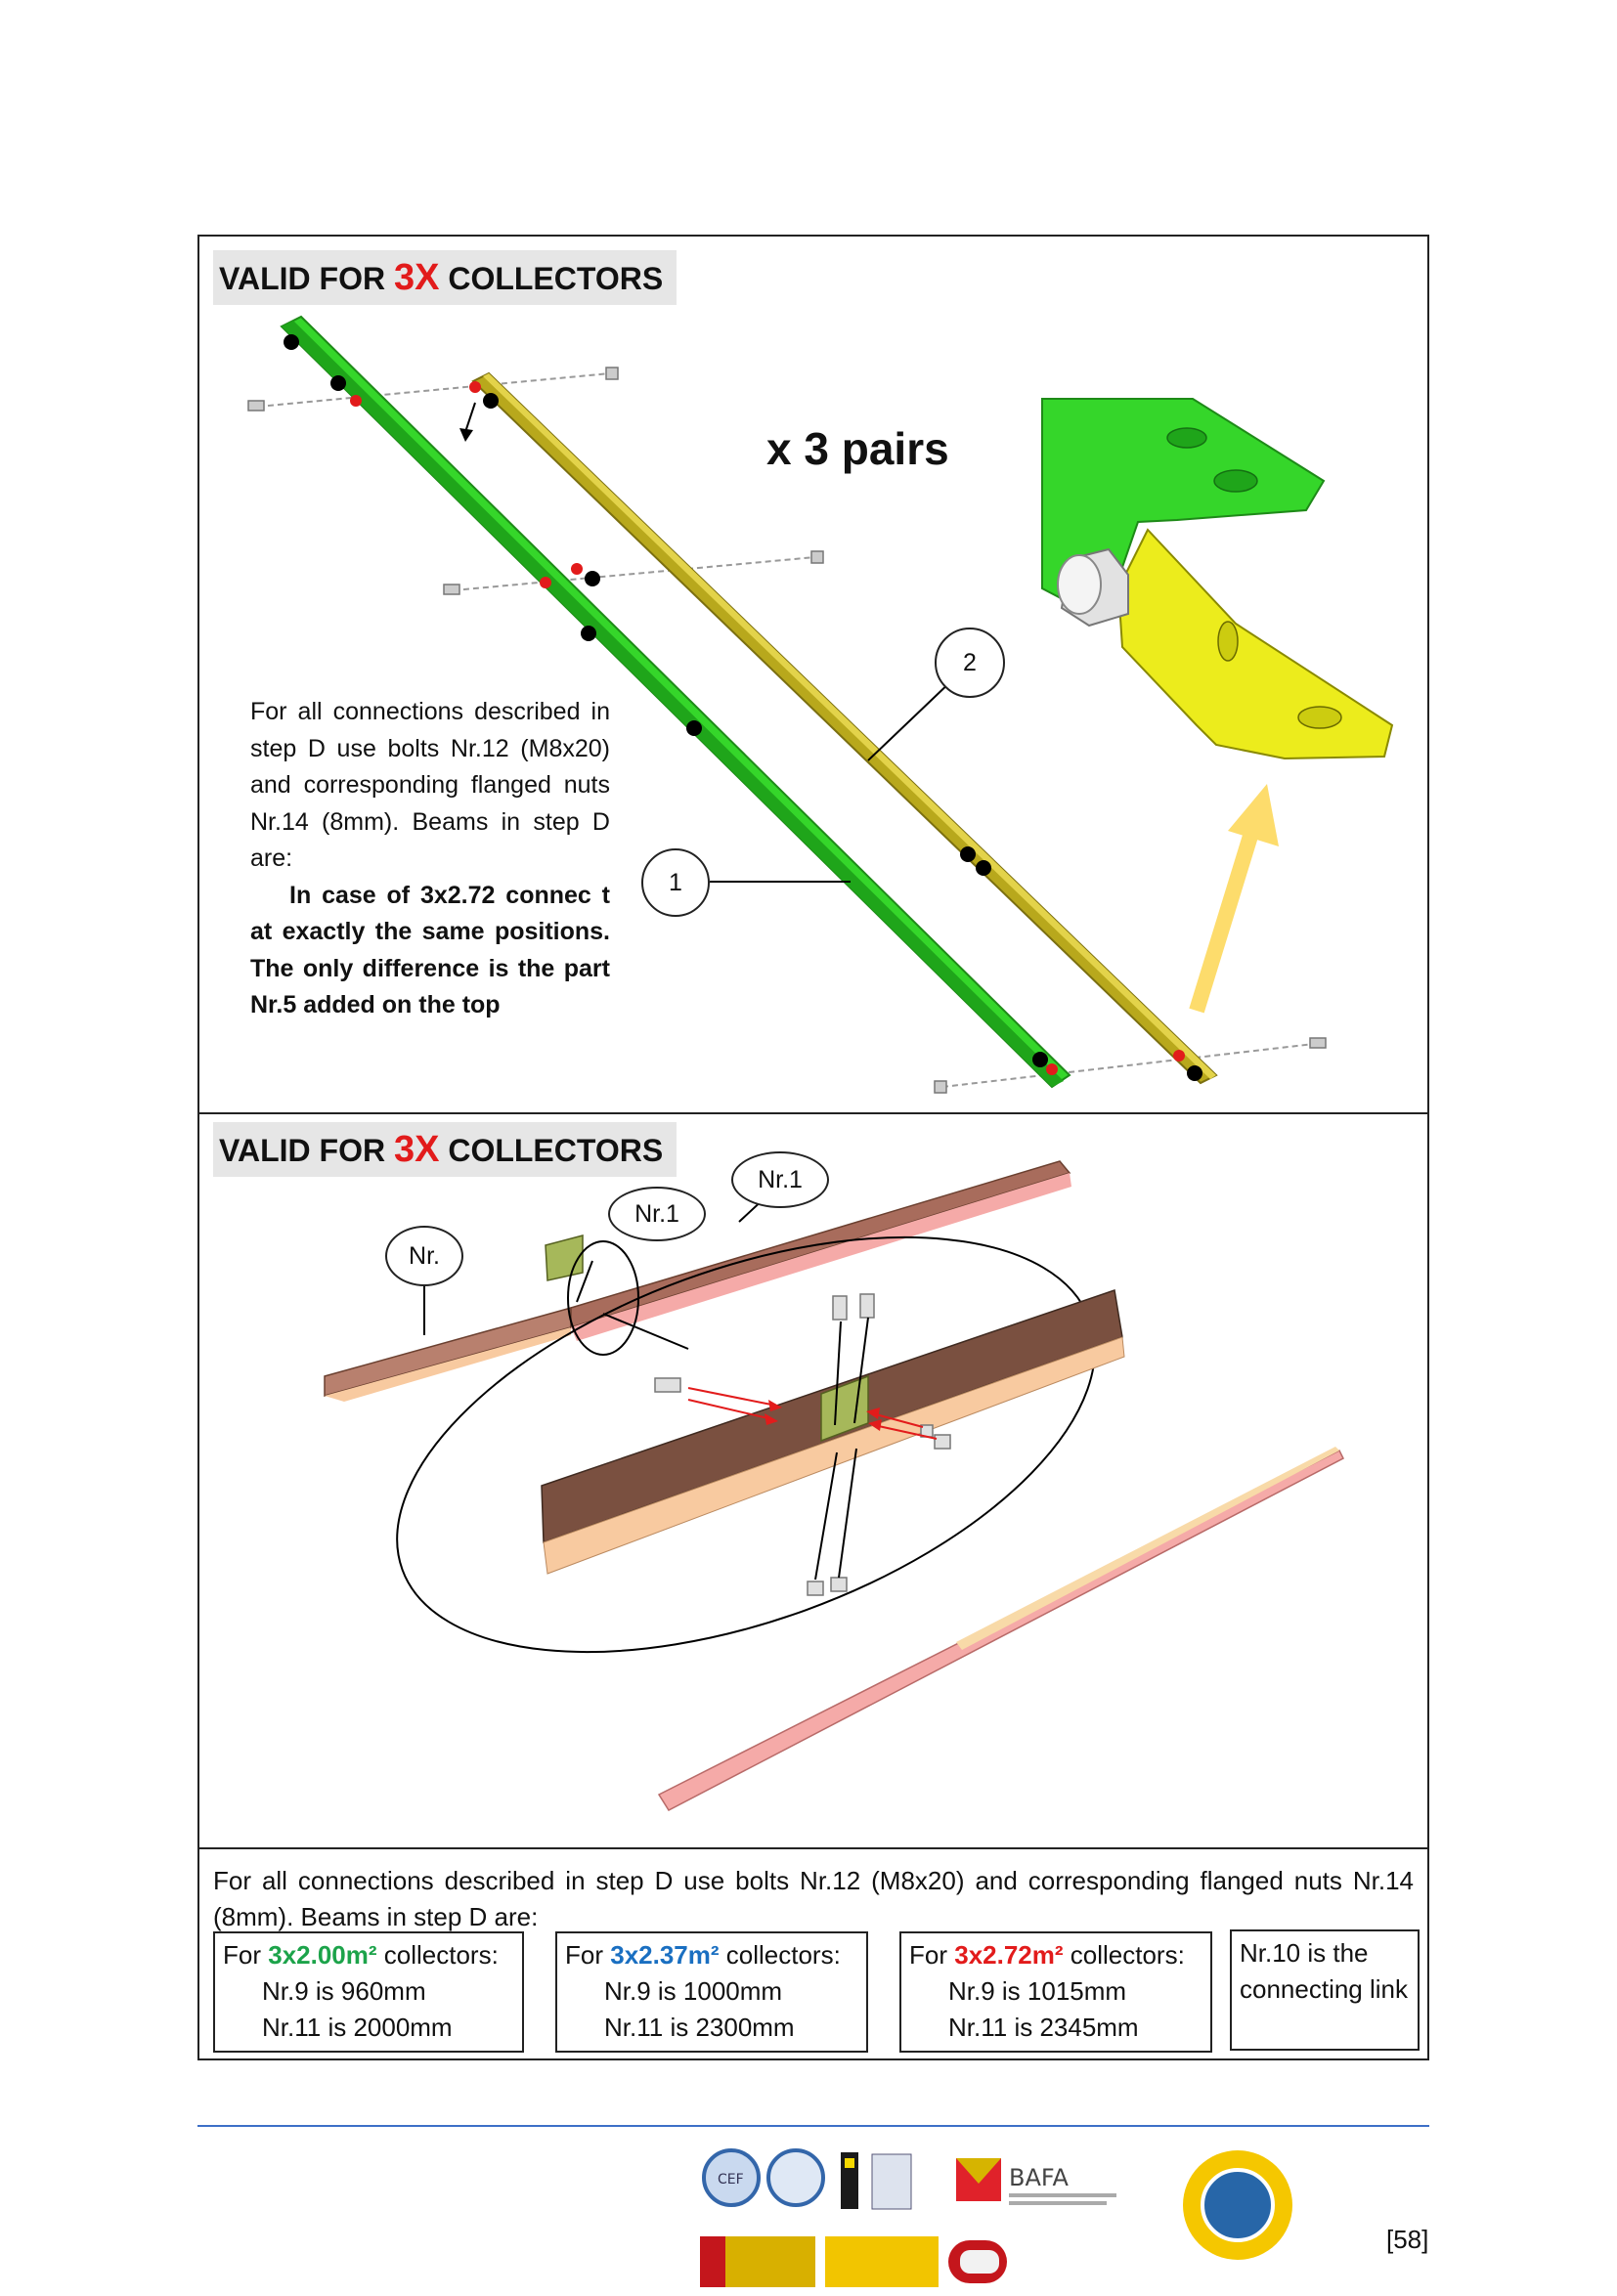 The height and width of the screenshot is (2296, 1617). I want to click on spec-size: 3x2.72m², so click(1009, 1955).